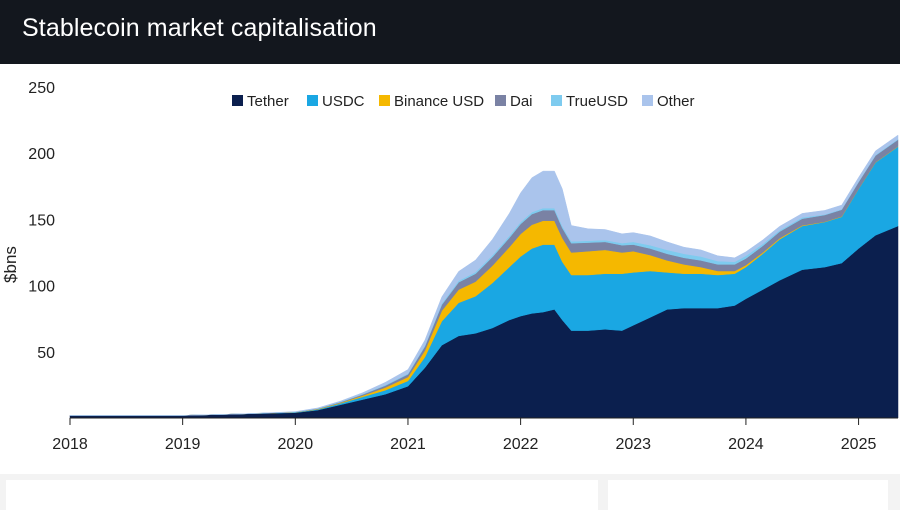  Describe the element at coordinates (439, 101) in the screenshot. I see `legend-label: Binance USD` at that location.